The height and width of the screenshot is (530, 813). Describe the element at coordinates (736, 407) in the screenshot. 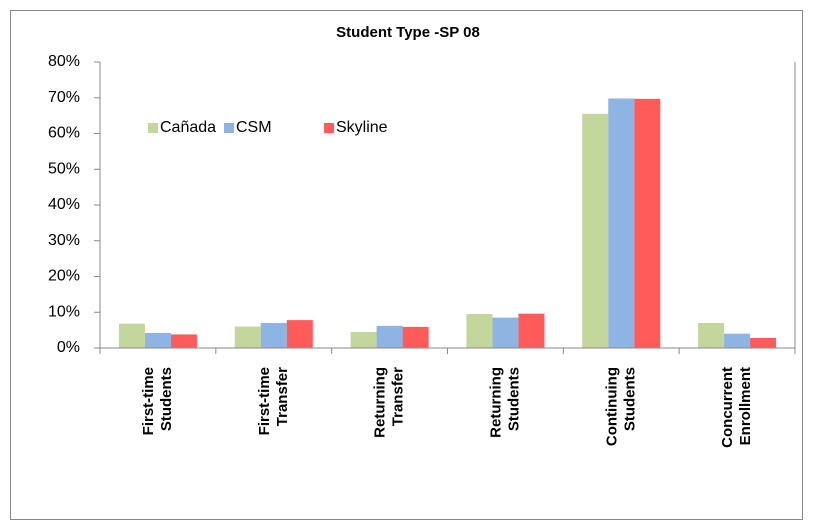

I see `x-tick-label: ConcurrentEnrollment` at that location.